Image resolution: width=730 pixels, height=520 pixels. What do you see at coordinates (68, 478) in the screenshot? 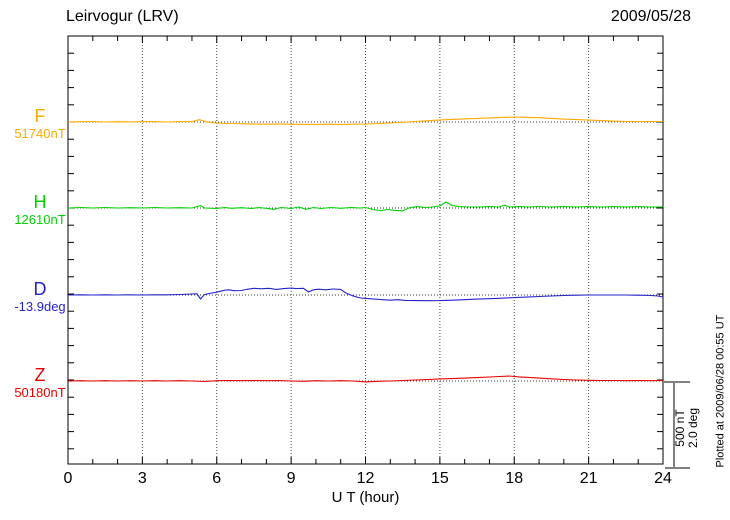
I see `x-tick-label-0: 0` at bounding box center [68, 478].